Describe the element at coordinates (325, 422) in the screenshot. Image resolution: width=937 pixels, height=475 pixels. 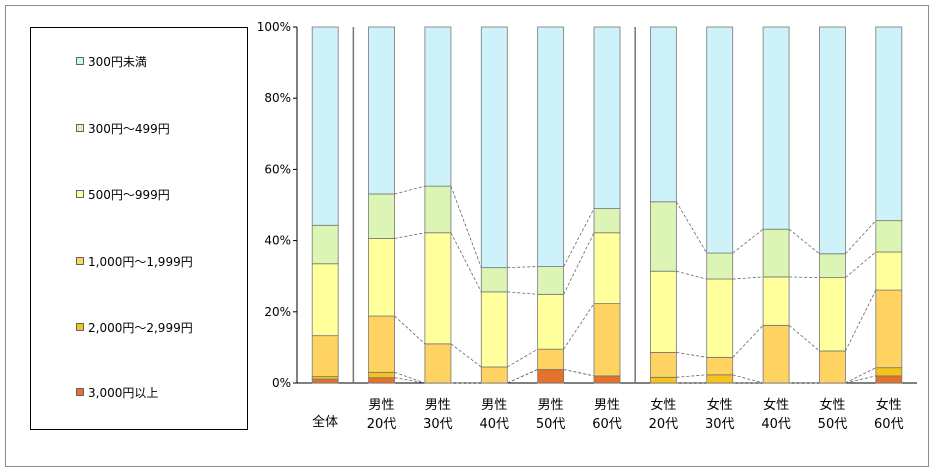
I see `x-category-label: 全体` at that location.